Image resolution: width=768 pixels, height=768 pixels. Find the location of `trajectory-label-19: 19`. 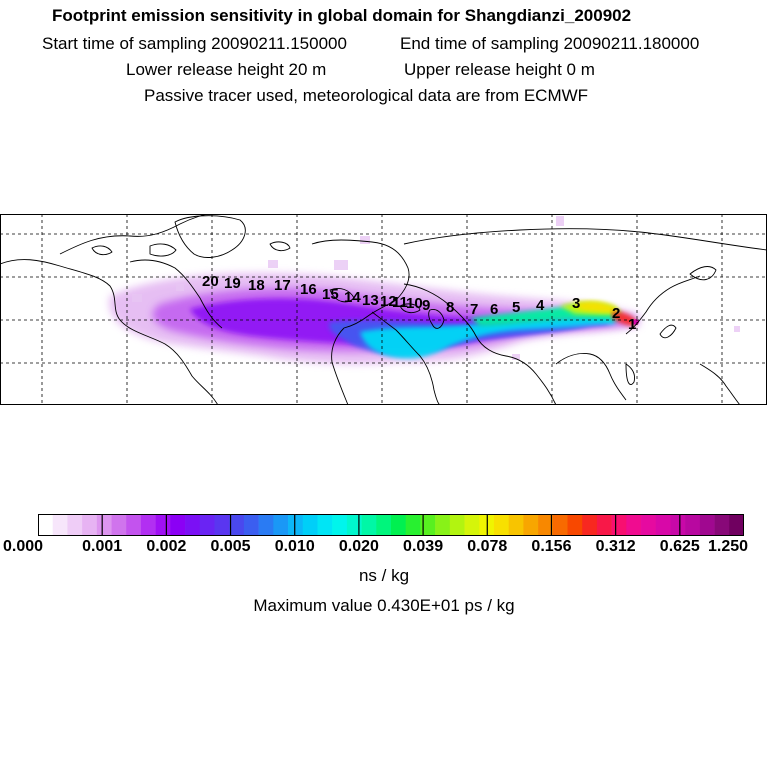

trajectory-label-19: 19 is located at coordinates (232, 283).